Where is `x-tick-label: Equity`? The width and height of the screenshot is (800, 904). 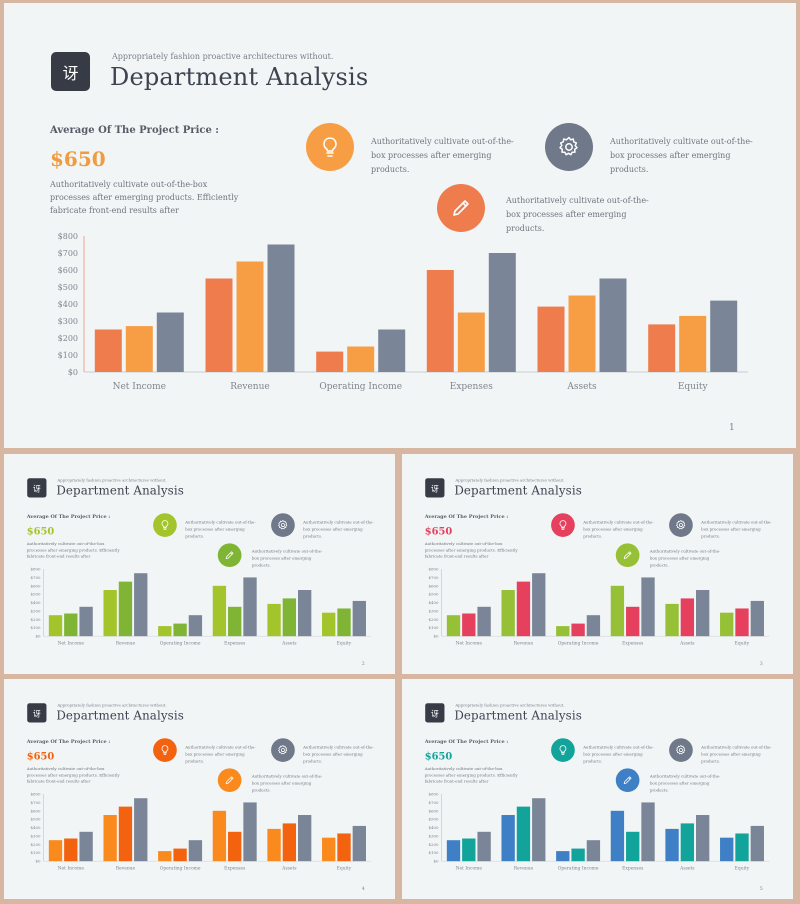 x-tick-label: Equity is located at coordinates (742, 644).